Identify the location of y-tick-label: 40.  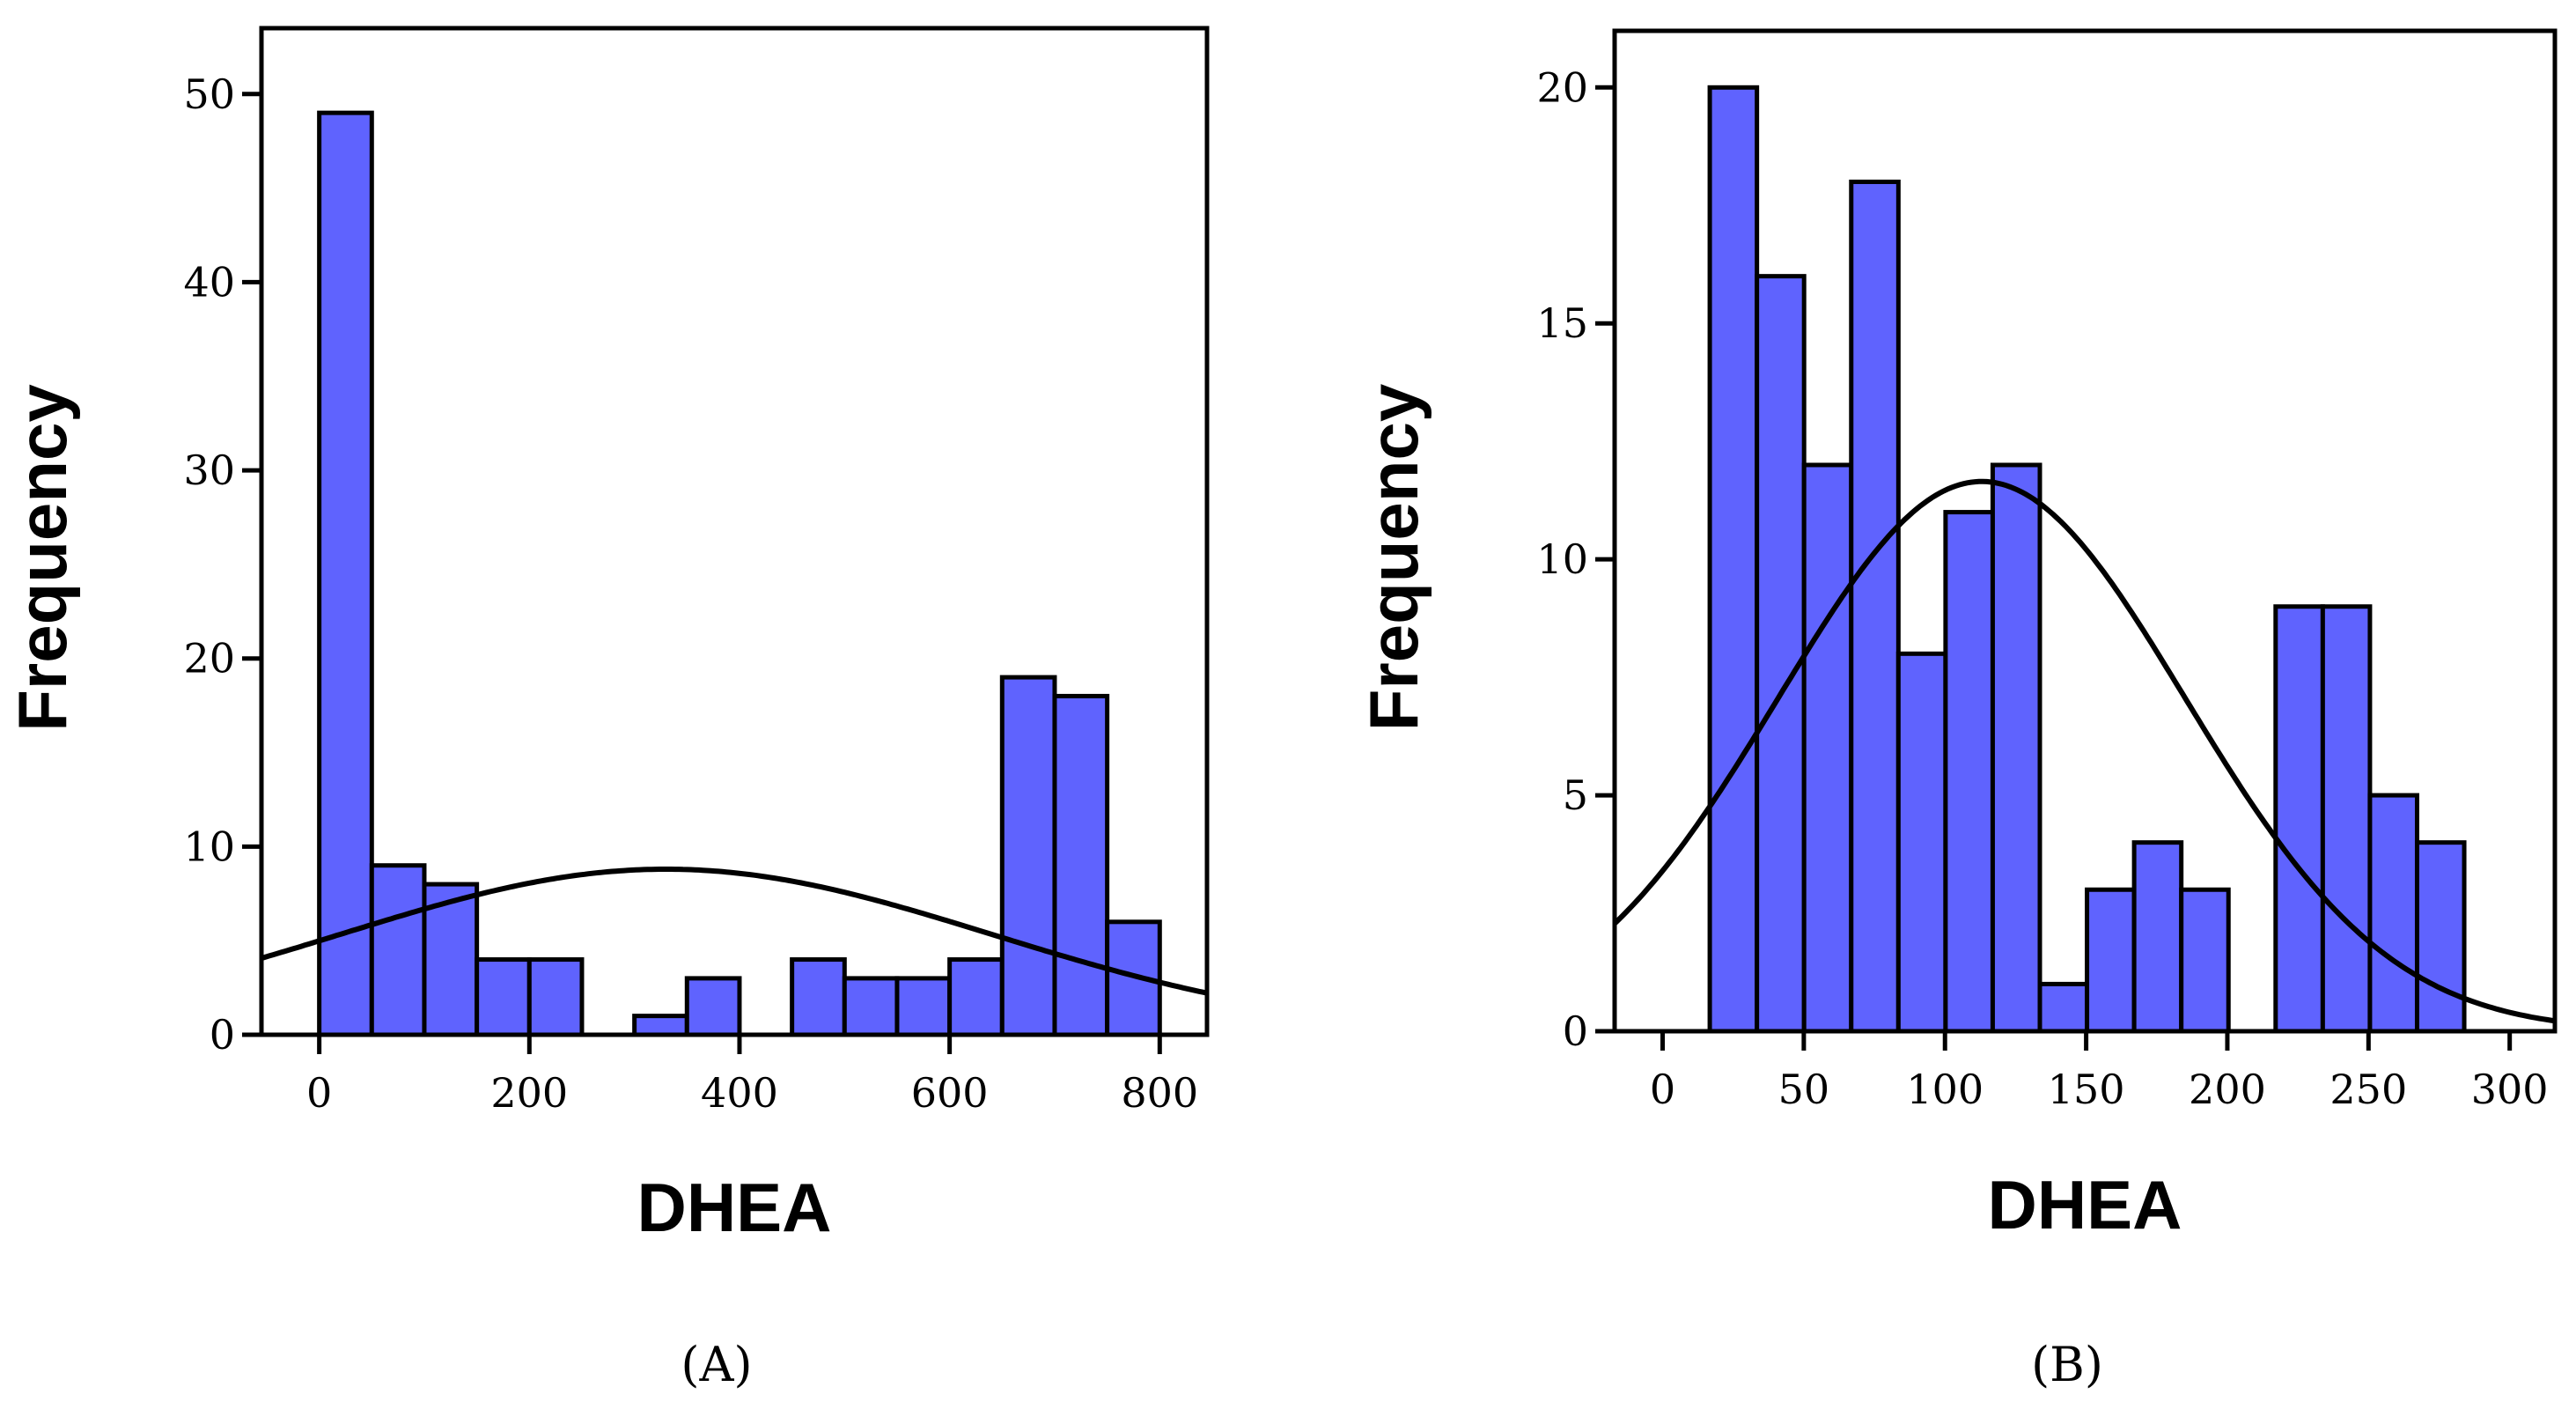
(209, 282).